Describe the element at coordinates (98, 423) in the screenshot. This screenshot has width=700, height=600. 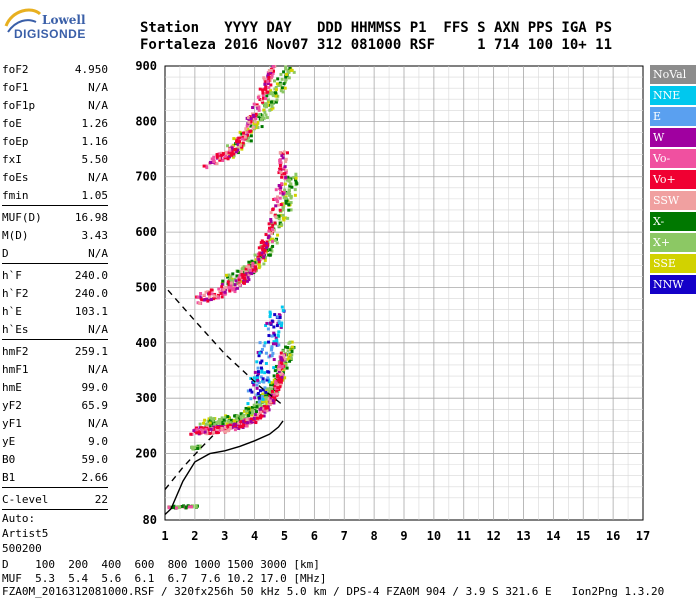
I see `param-value: N/A` at that location.